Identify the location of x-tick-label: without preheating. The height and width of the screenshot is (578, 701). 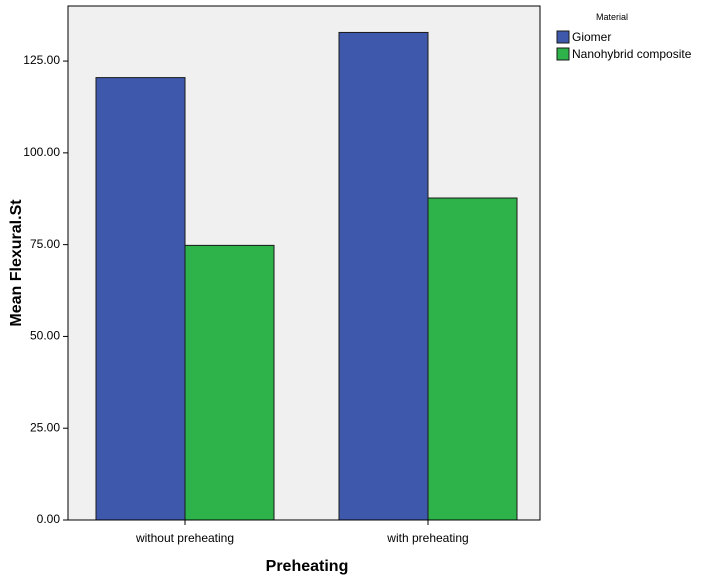
(184, 538).